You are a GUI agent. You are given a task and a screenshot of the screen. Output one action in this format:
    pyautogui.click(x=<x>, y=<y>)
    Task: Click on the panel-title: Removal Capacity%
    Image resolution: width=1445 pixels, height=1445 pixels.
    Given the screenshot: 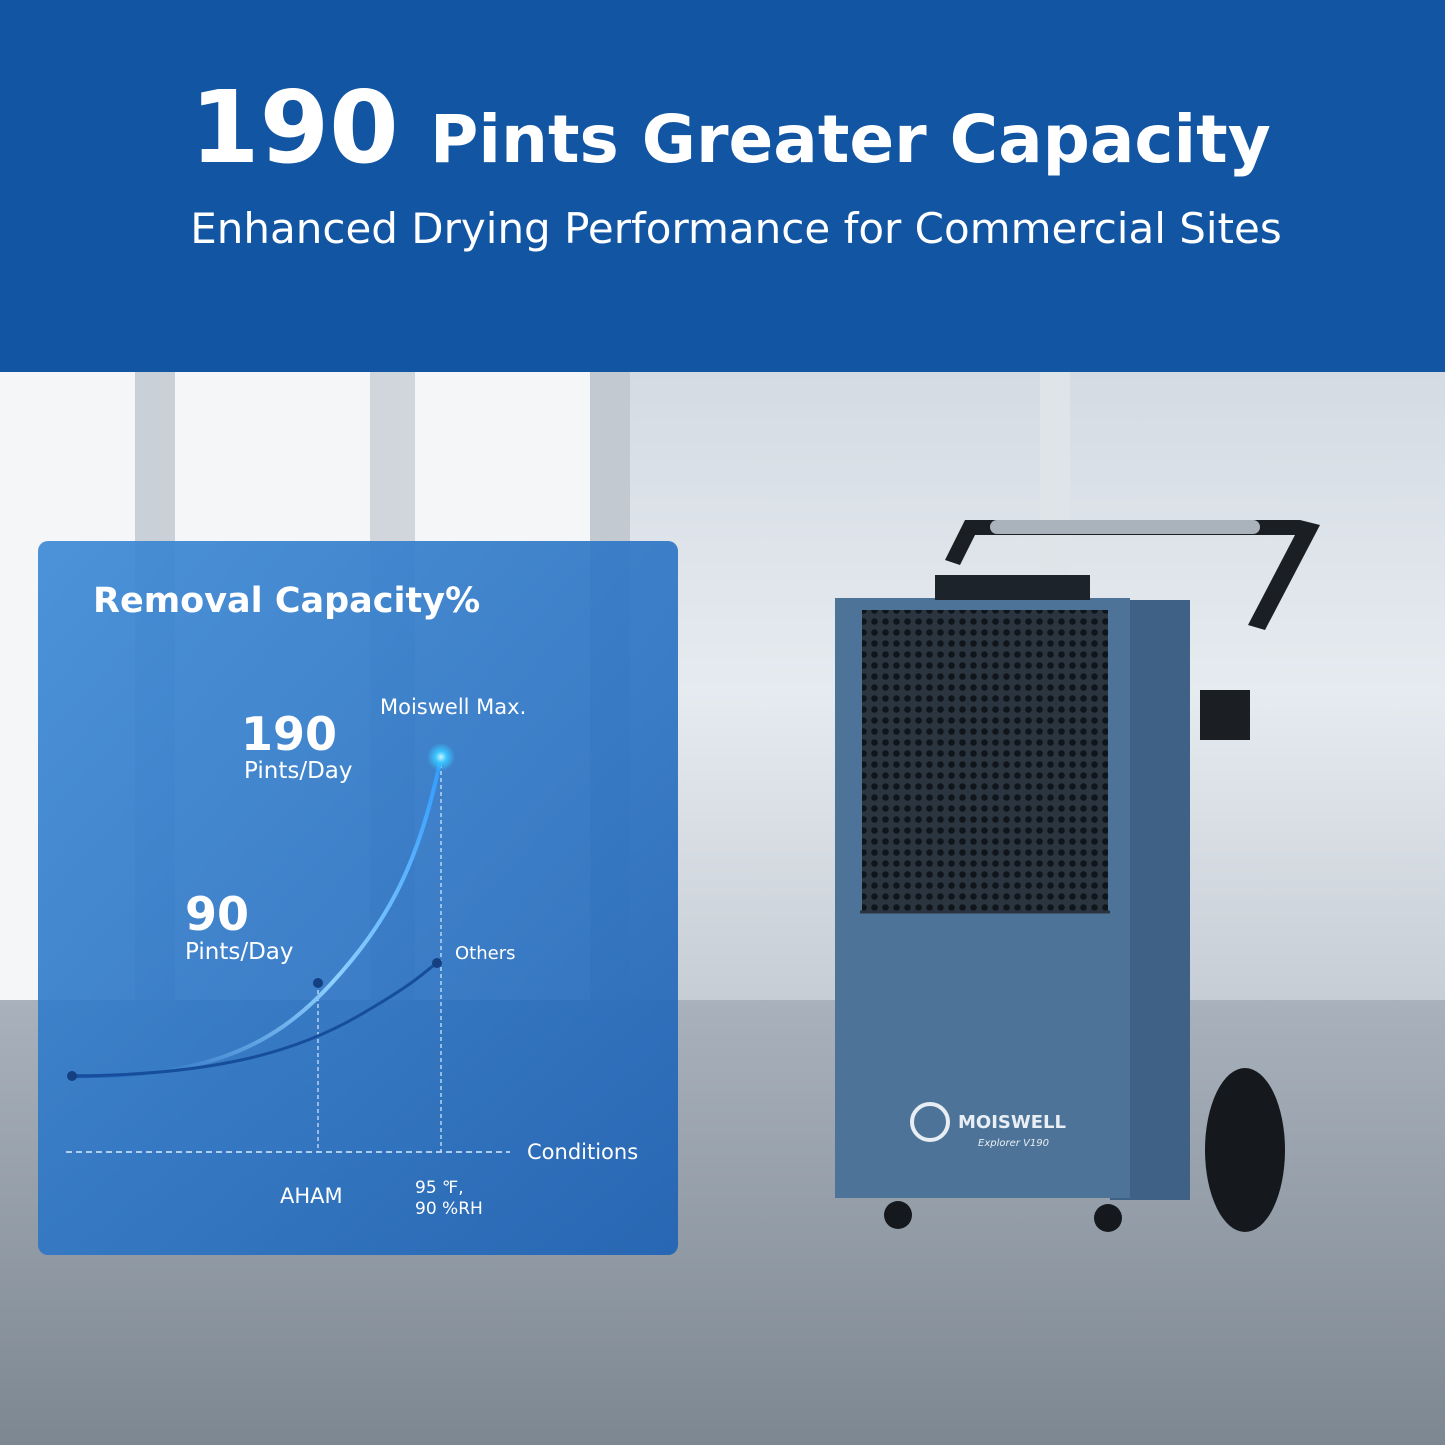 What is the action you would take?
    pyautogui.click(x=286, y=601)
    